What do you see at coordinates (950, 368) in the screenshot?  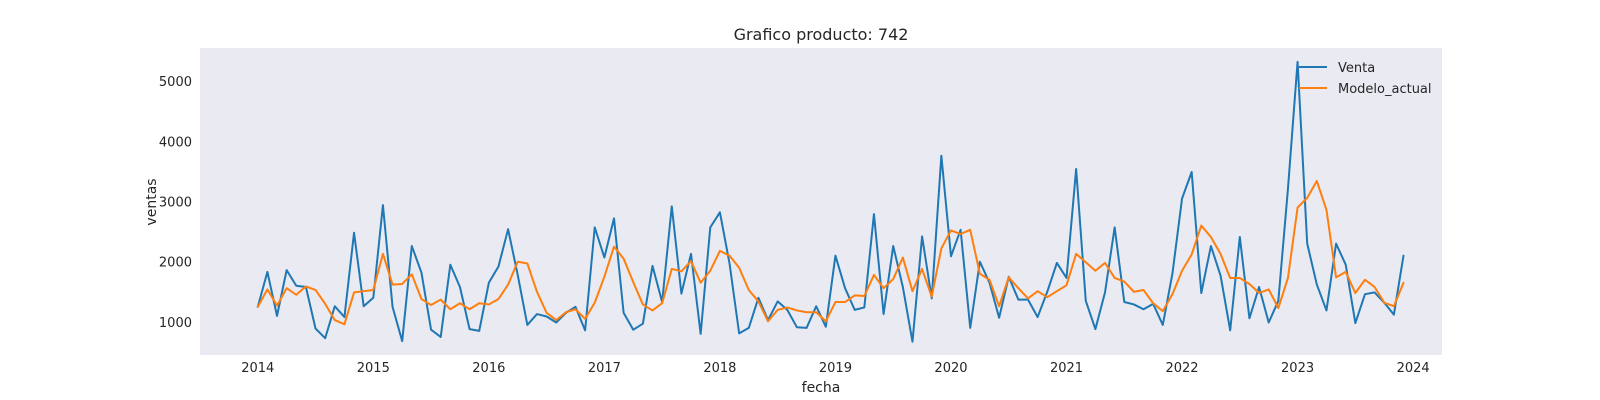 I see `x-tick-label: 2020` at bounding box center [950, 368].